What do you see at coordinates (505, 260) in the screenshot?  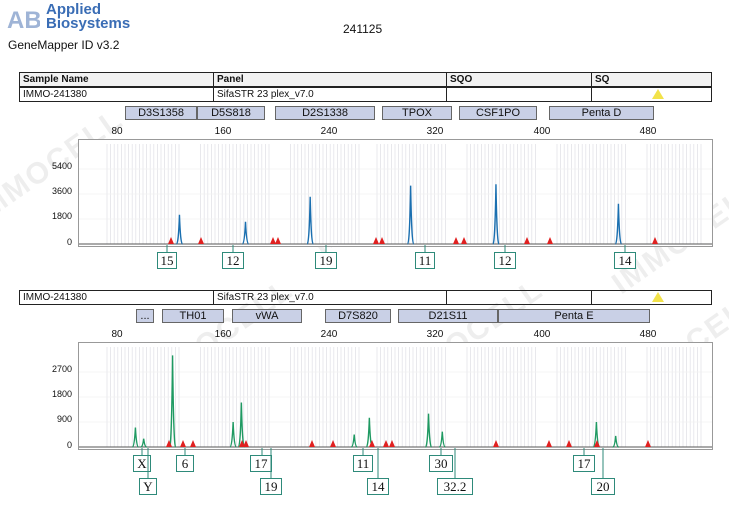 I see `allele-call-1-4: 12` at bounding box center [505, 260].